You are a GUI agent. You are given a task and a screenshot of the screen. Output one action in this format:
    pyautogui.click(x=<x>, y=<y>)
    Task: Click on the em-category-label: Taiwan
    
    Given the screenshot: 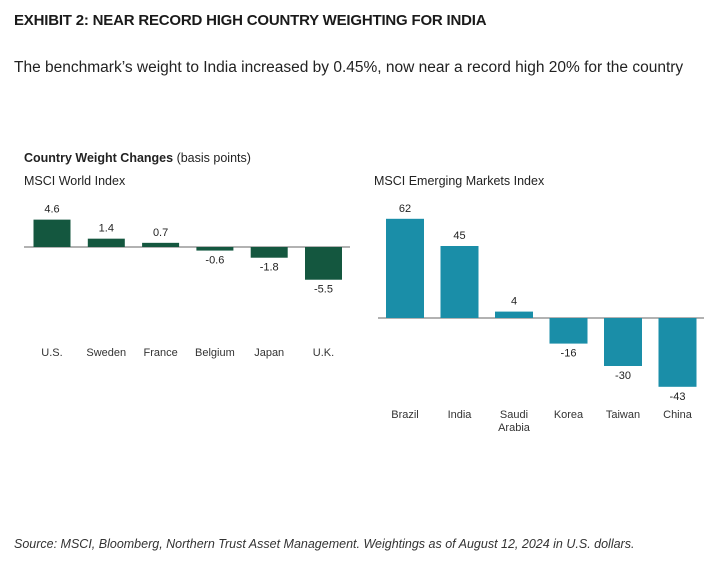 What is the action you would take?
    pyautogui.click(x=623, y=415)
    